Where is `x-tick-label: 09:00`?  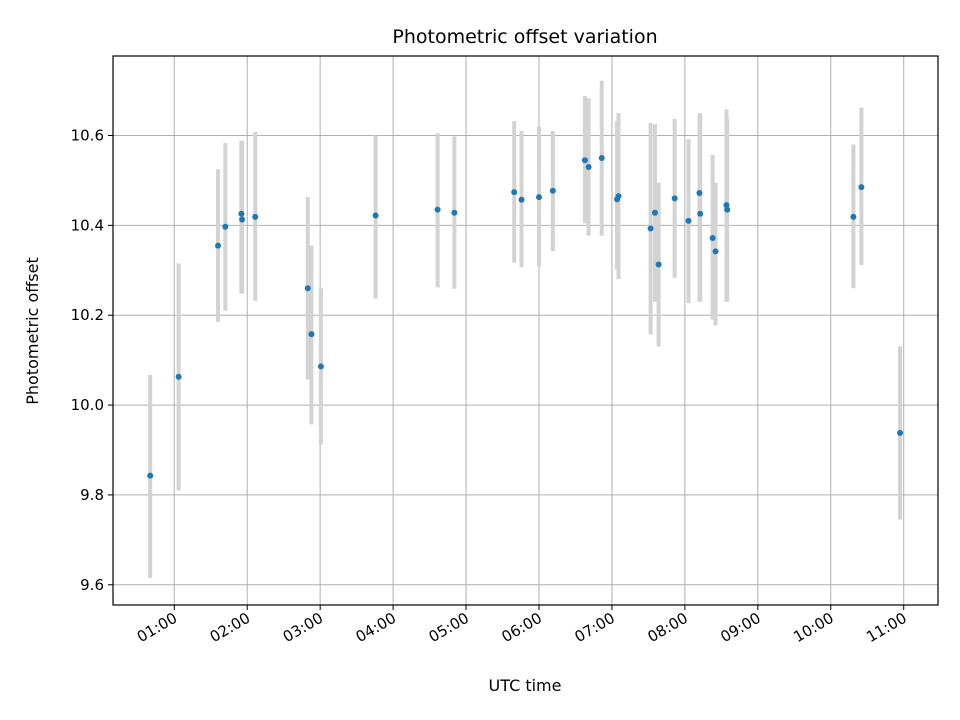 x-tick-label: 09:00 is located at coordinates (740, 627).